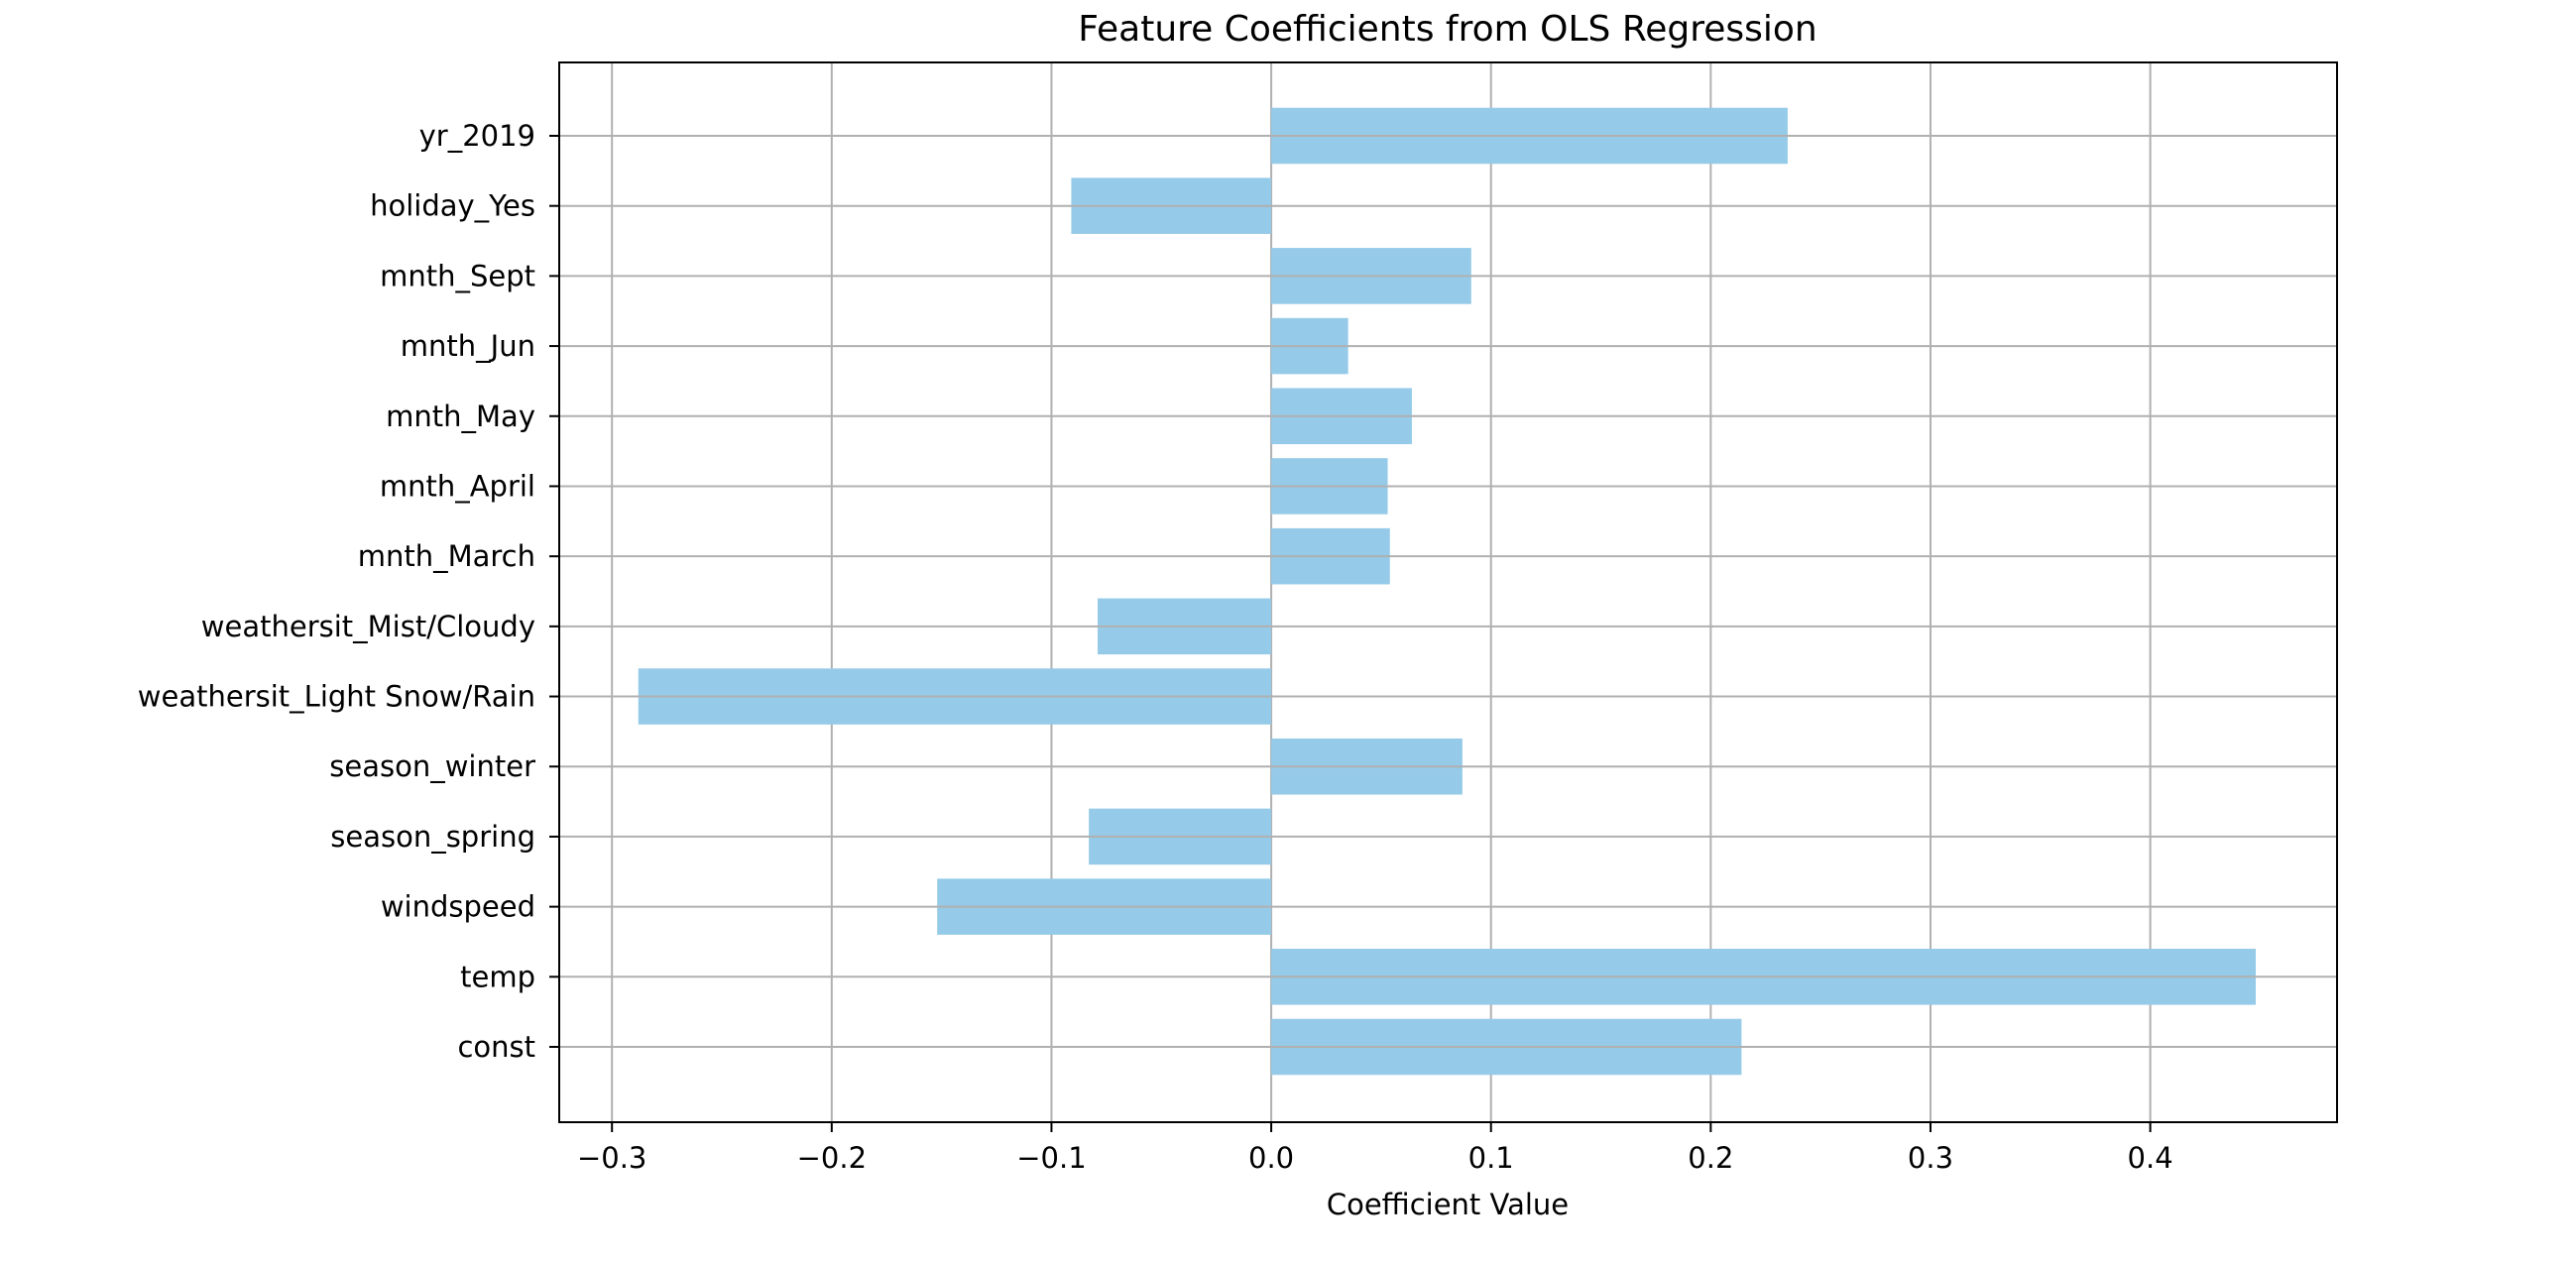 The height and width of the screenshot is (1261, 2576). Describe the element at coordinates (460, 416) in the screenshot. I see `y-tick-label: mnth_May` at that location.